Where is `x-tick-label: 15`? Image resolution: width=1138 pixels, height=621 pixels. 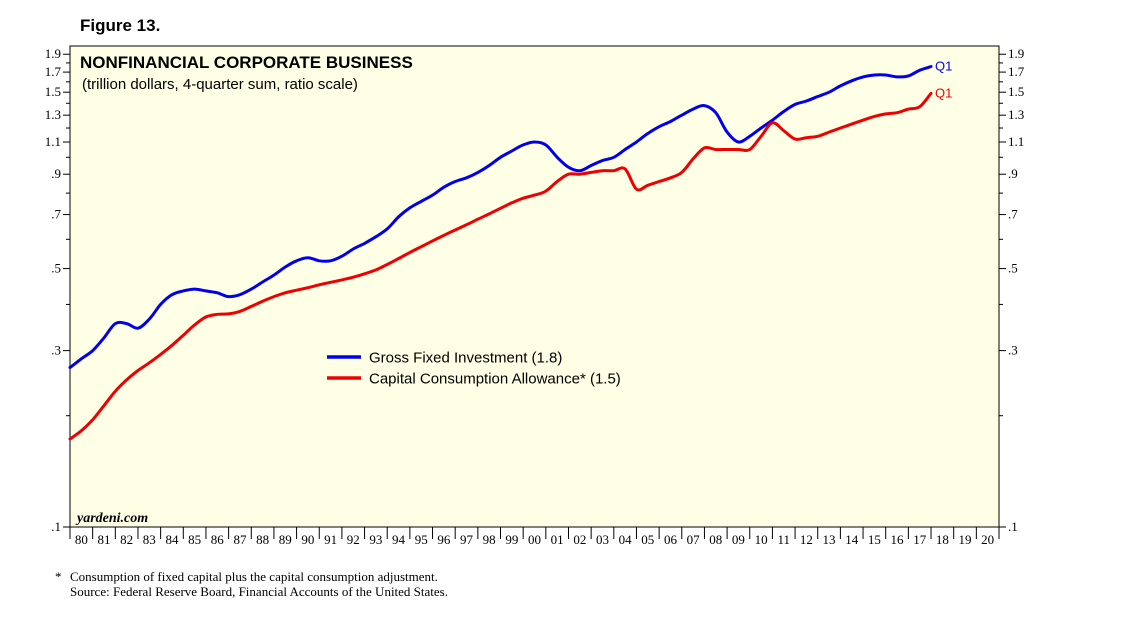
x-tick-label: 15 is located at coordinates (874, 539).